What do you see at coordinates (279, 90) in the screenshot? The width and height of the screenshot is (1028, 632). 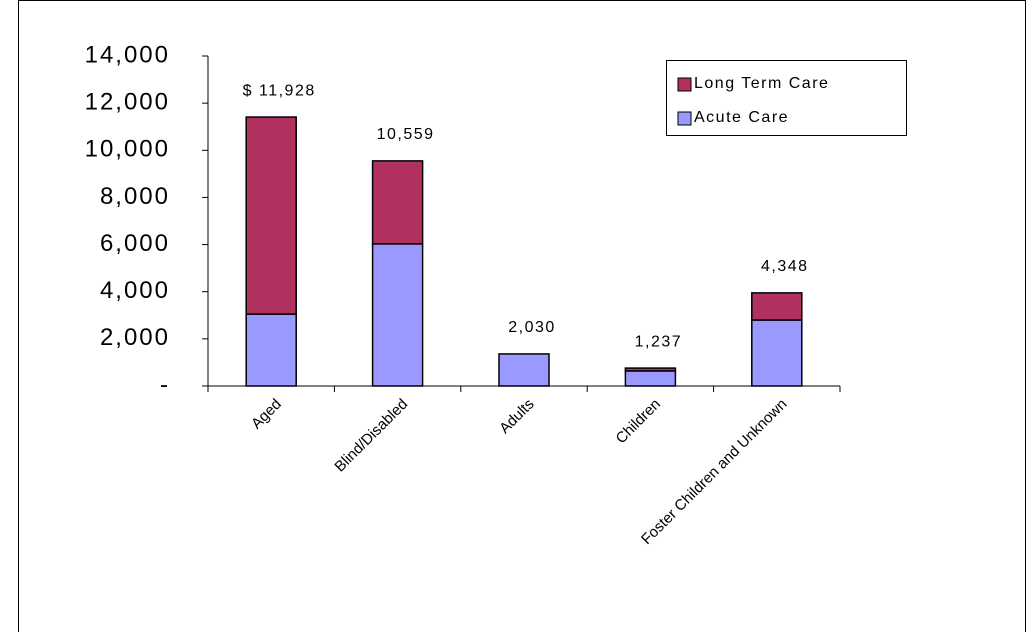 I see `data-label: $ 11,928` at bounding box center [279, 90].